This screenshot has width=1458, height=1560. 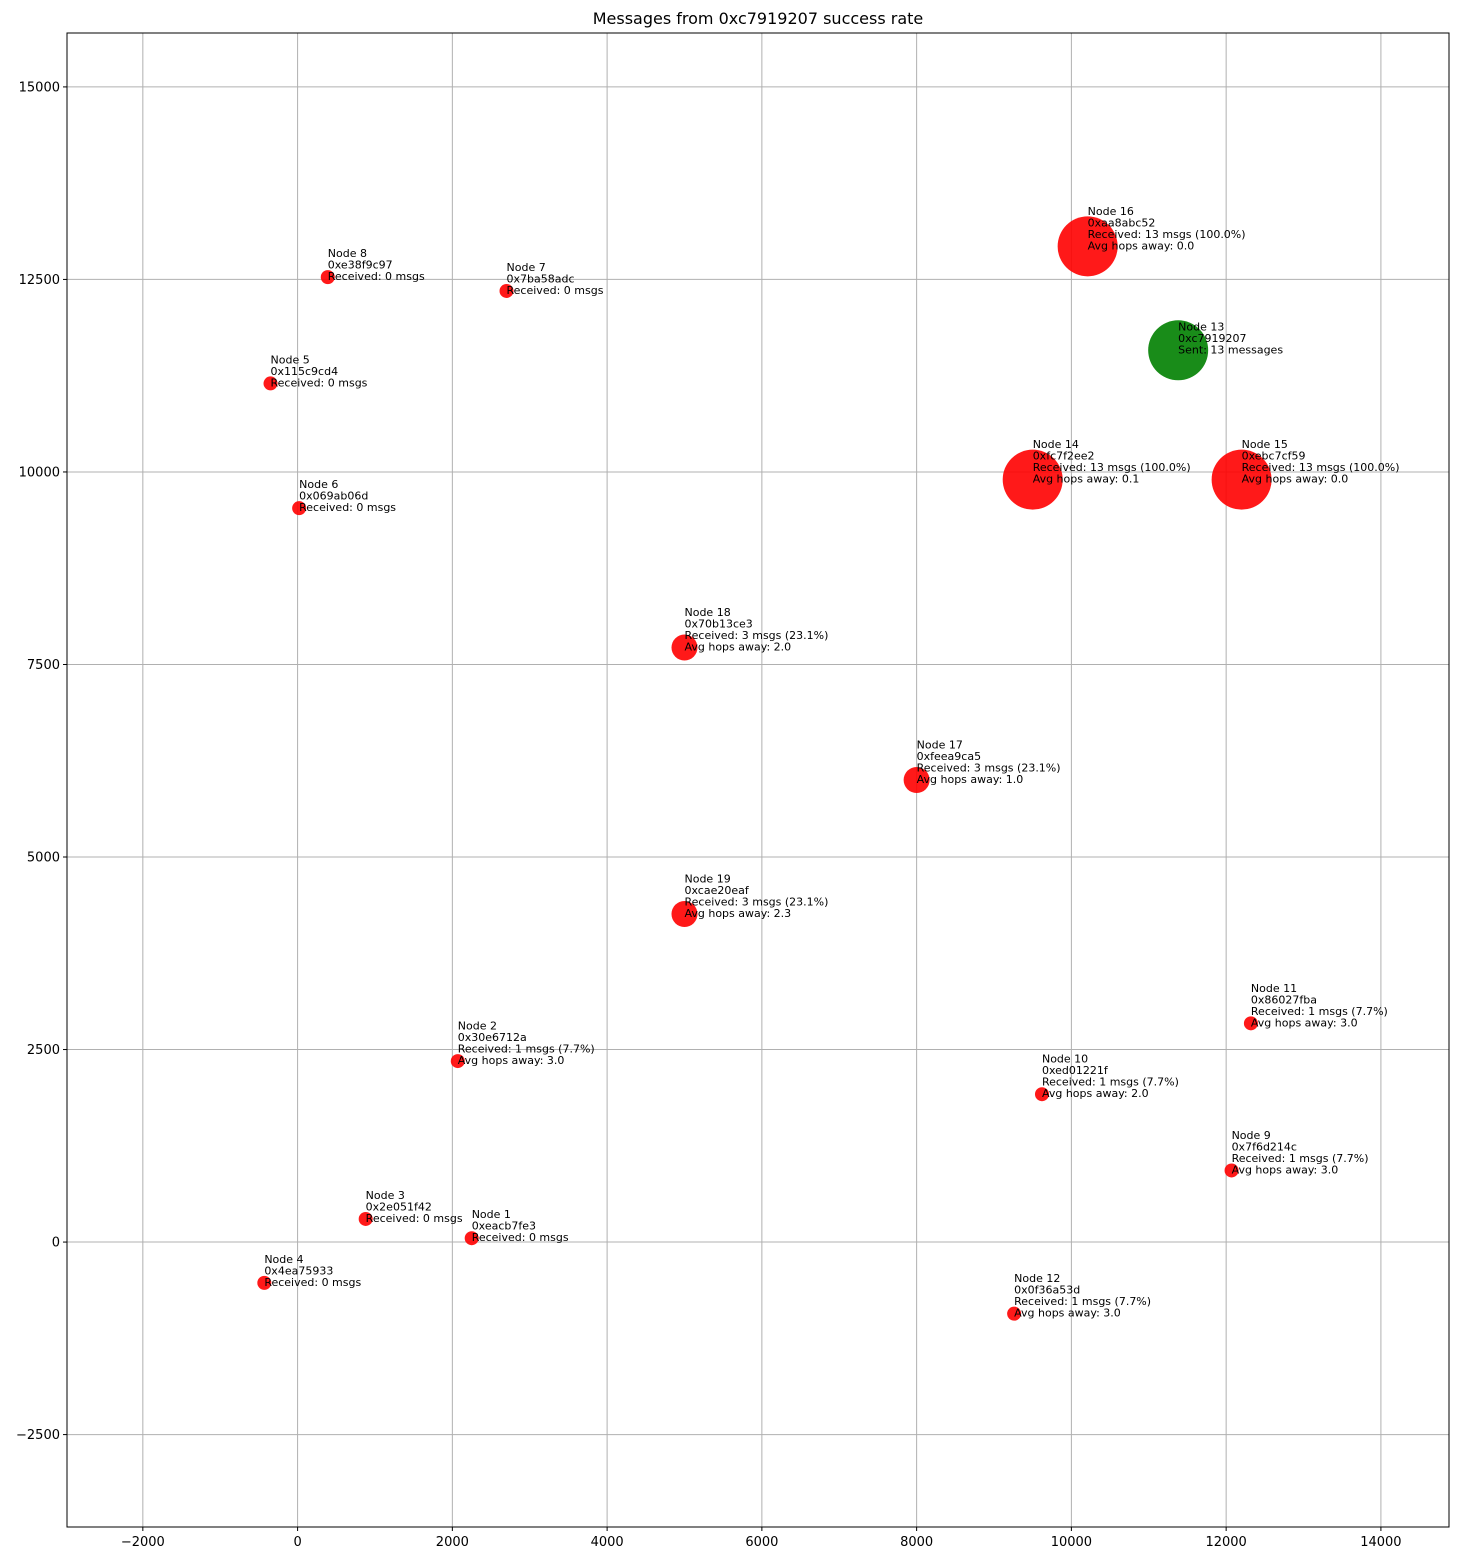 What do you see at coordinates (1064, 456) in the screenshot?
I see `node-label-line: 0xfc7f2ee2` at bounding box center [1064, 456].